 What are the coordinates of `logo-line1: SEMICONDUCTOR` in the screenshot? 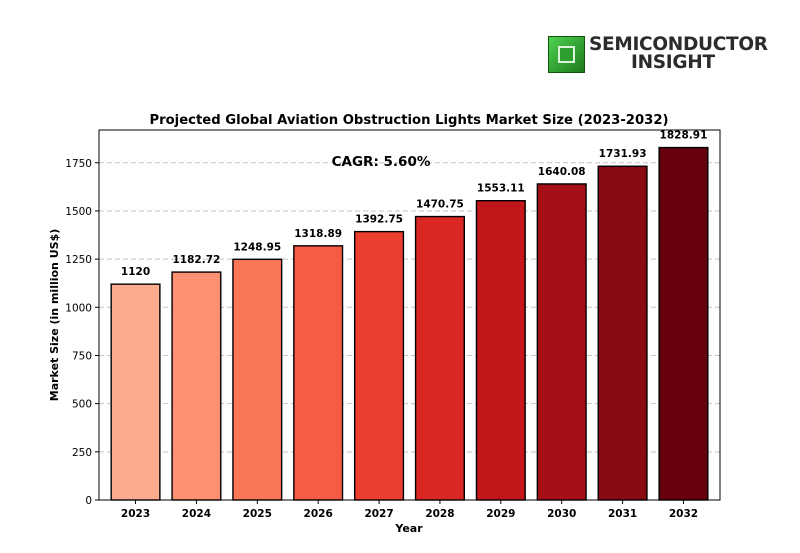 It's located at (678, 44).